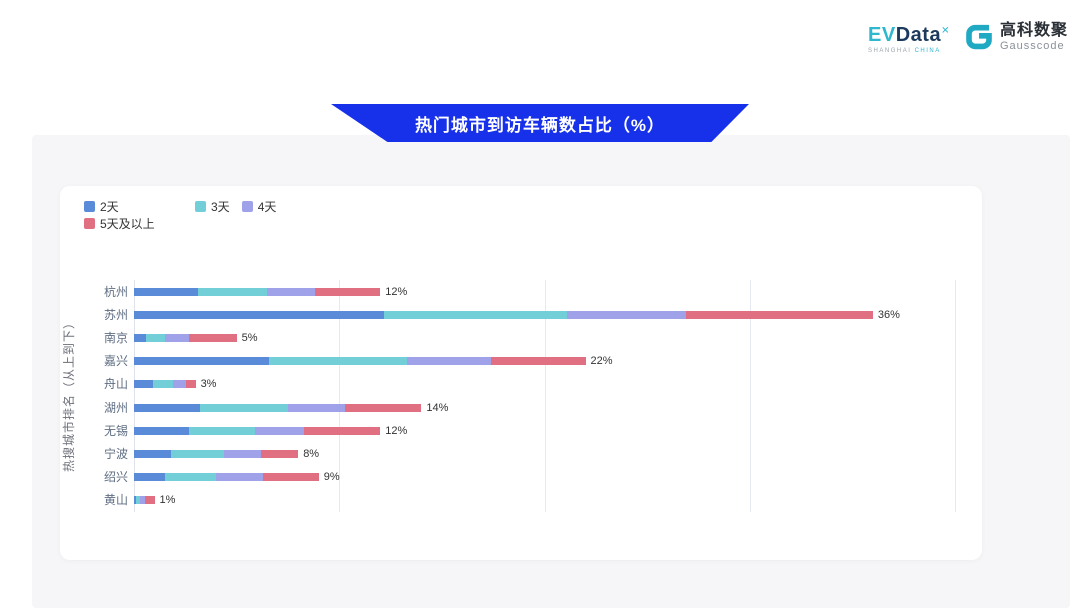 This screenshot has width=1080, height=608. I want to click on bar-row-绍兴: 绍兴 9%, so click(529, 477).